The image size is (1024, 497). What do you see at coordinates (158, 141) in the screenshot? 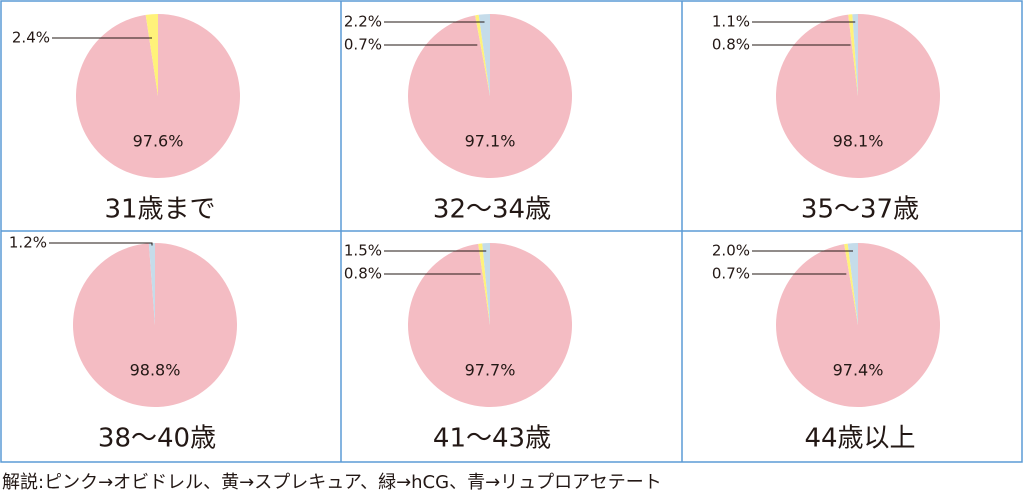
I see `slice-label: 97.6%` at bounding box center [158, 141].